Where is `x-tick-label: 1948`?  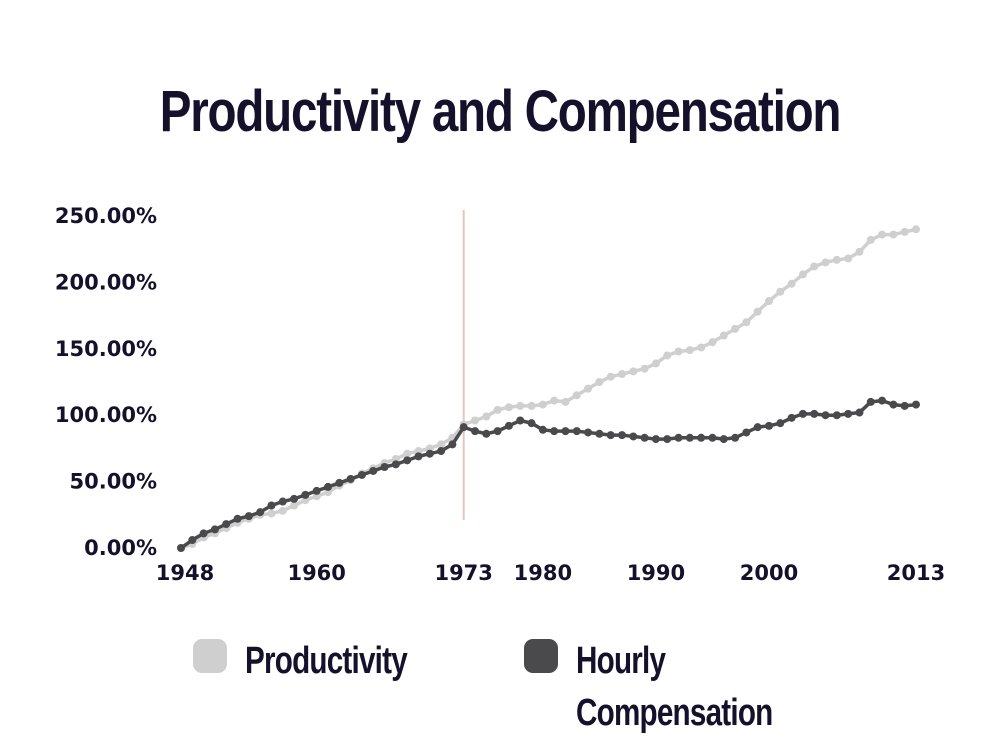
x-tick-label: 1948 is located at coordinates (185, 573).